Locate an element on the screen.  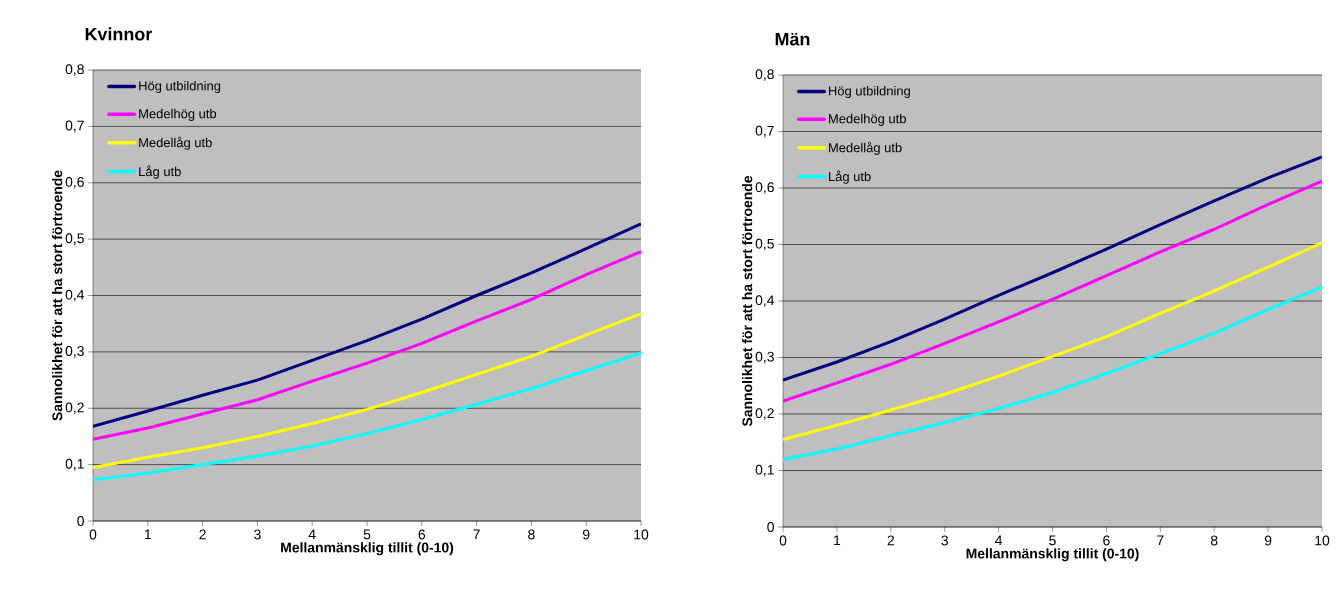
chart-title: Kvinnor is located at coordinates (118, 34).